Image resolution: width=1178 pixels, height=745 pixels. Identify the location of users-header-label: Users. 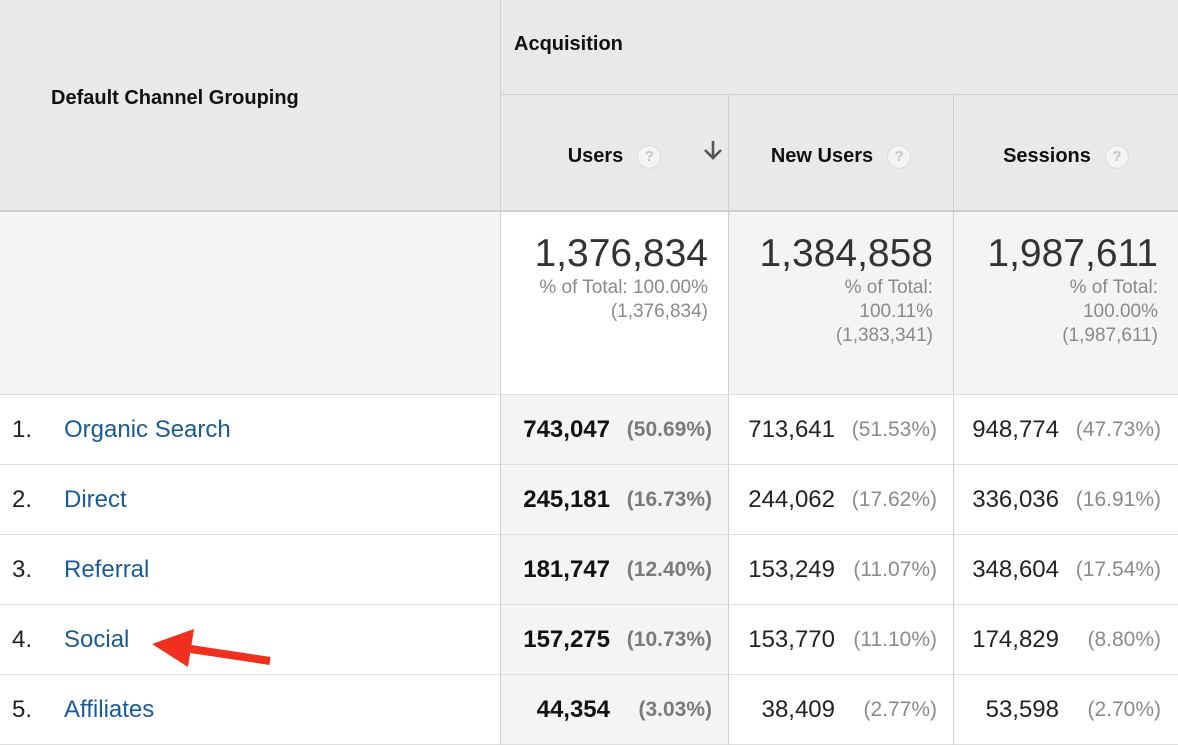
(595, 156).